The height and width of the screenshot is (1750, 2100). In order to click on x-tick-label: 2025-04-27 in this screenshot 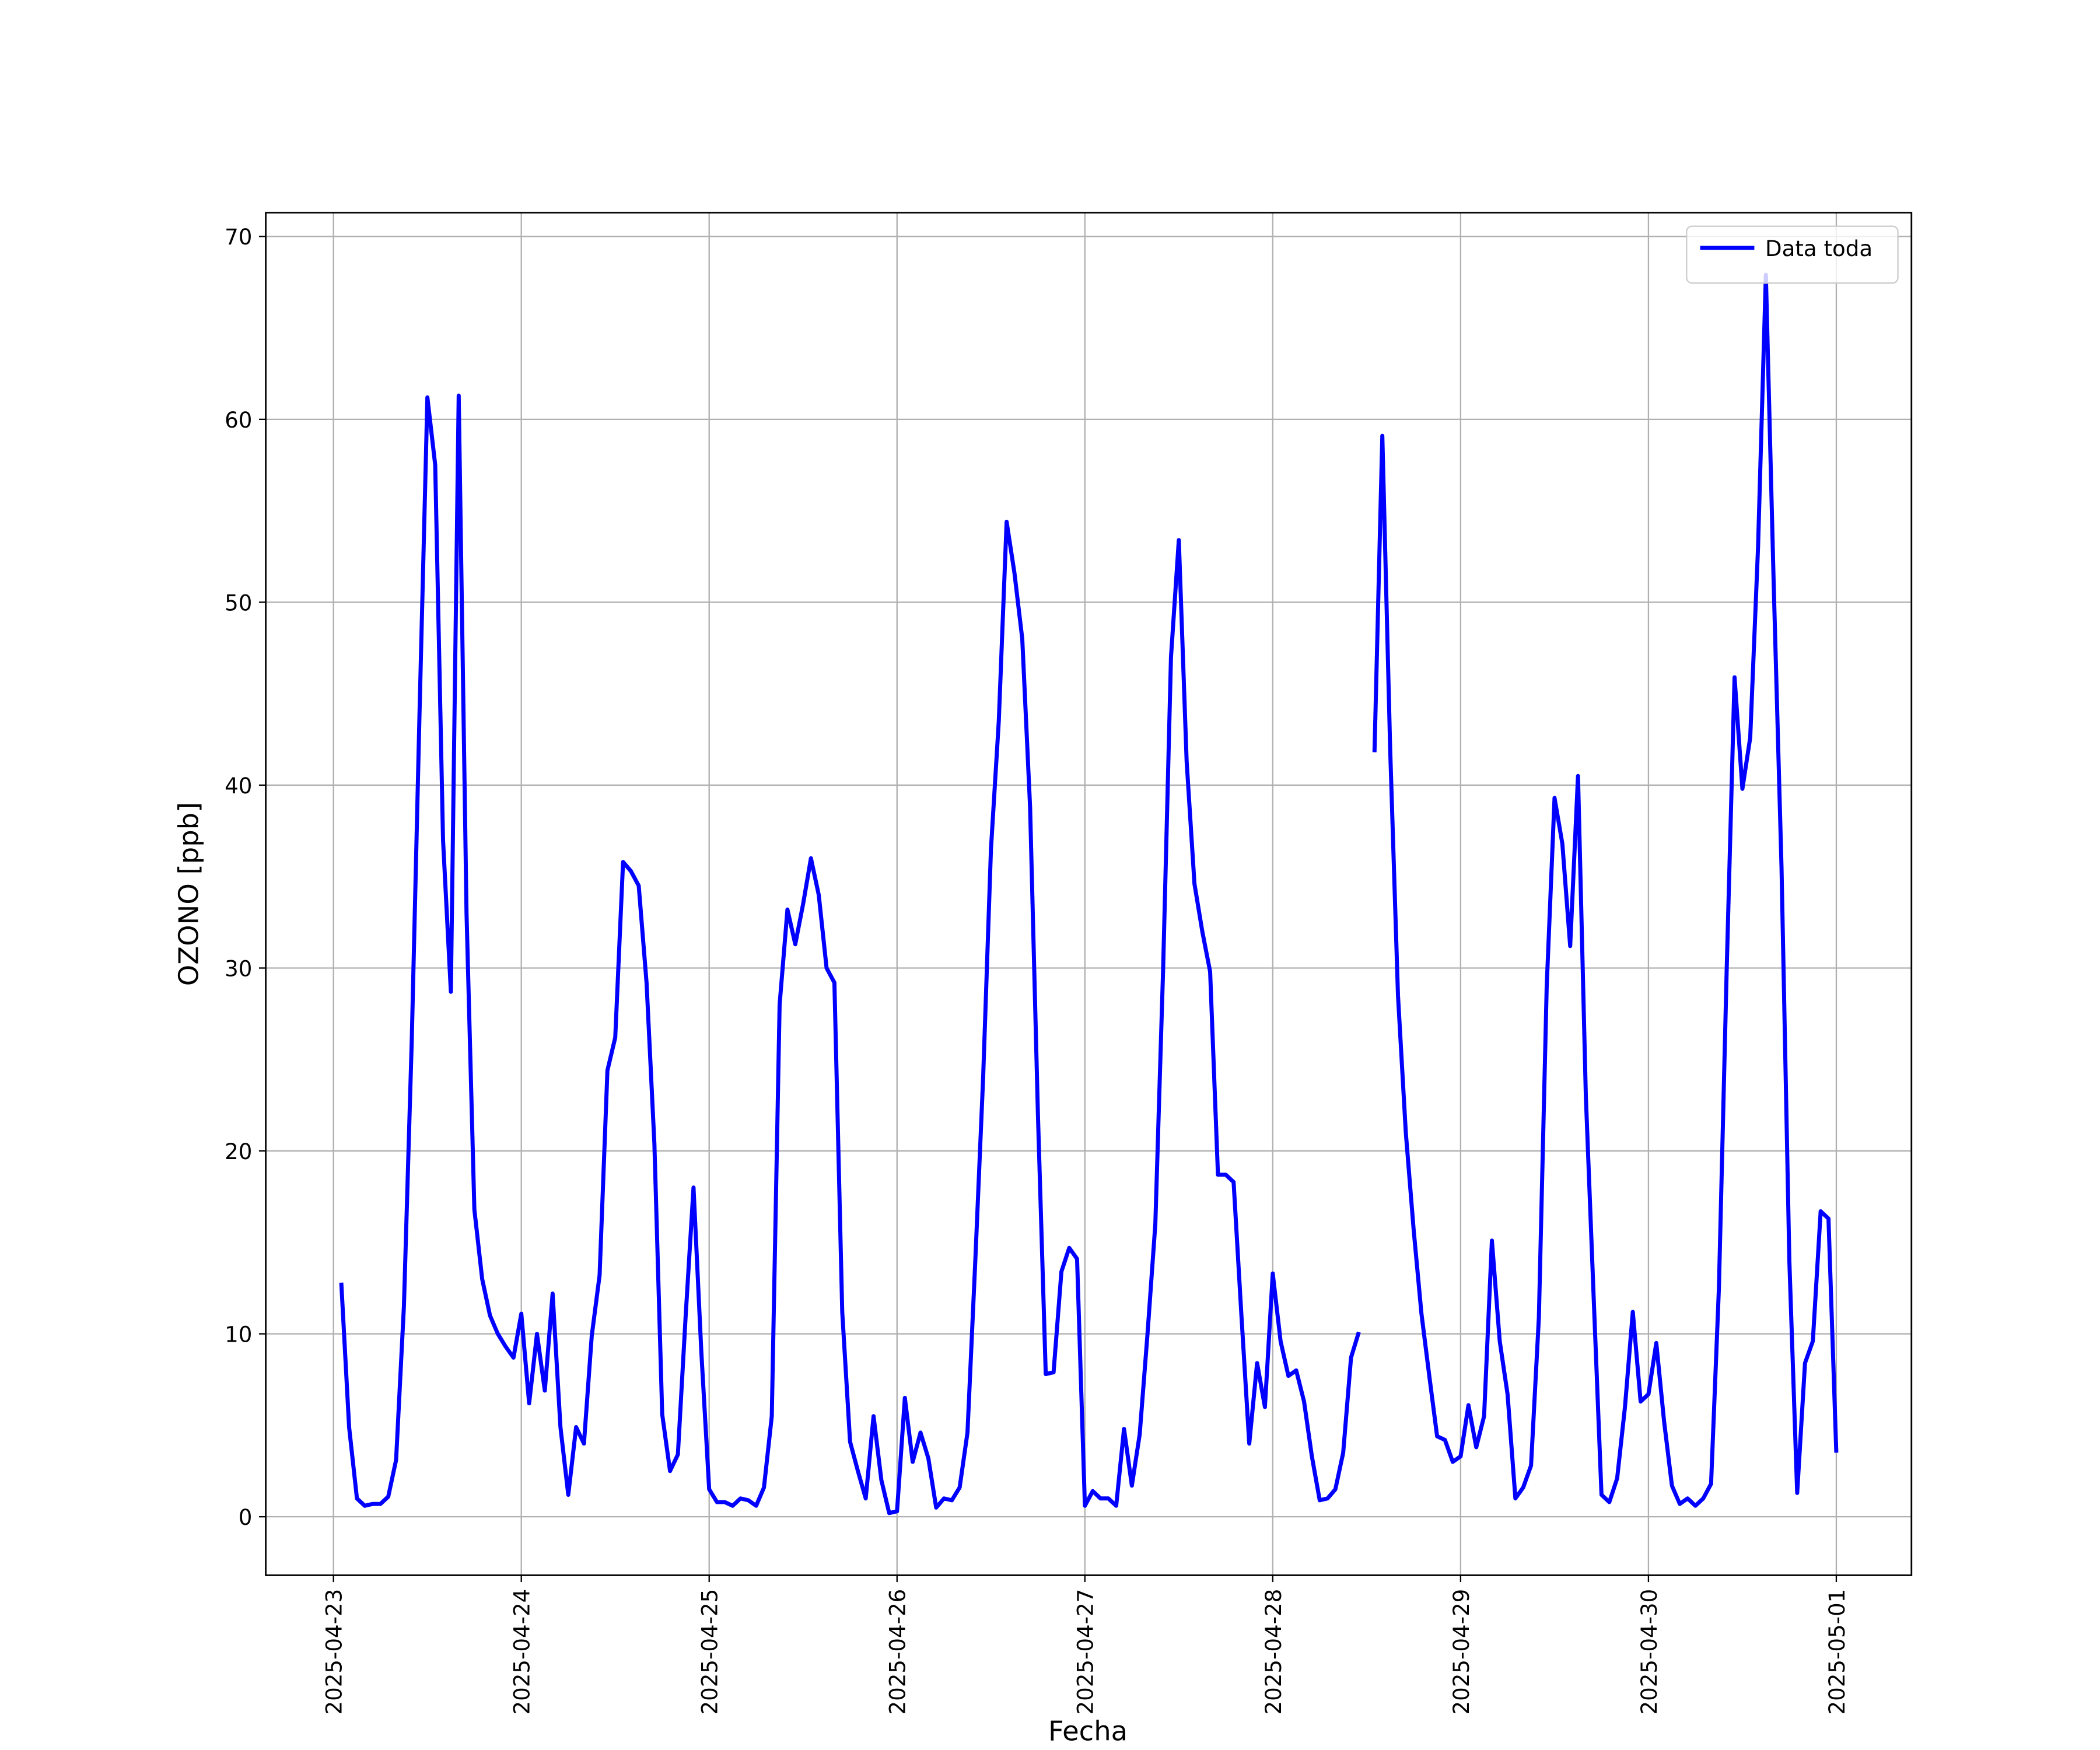, I will do `click(1085, 1652)`.